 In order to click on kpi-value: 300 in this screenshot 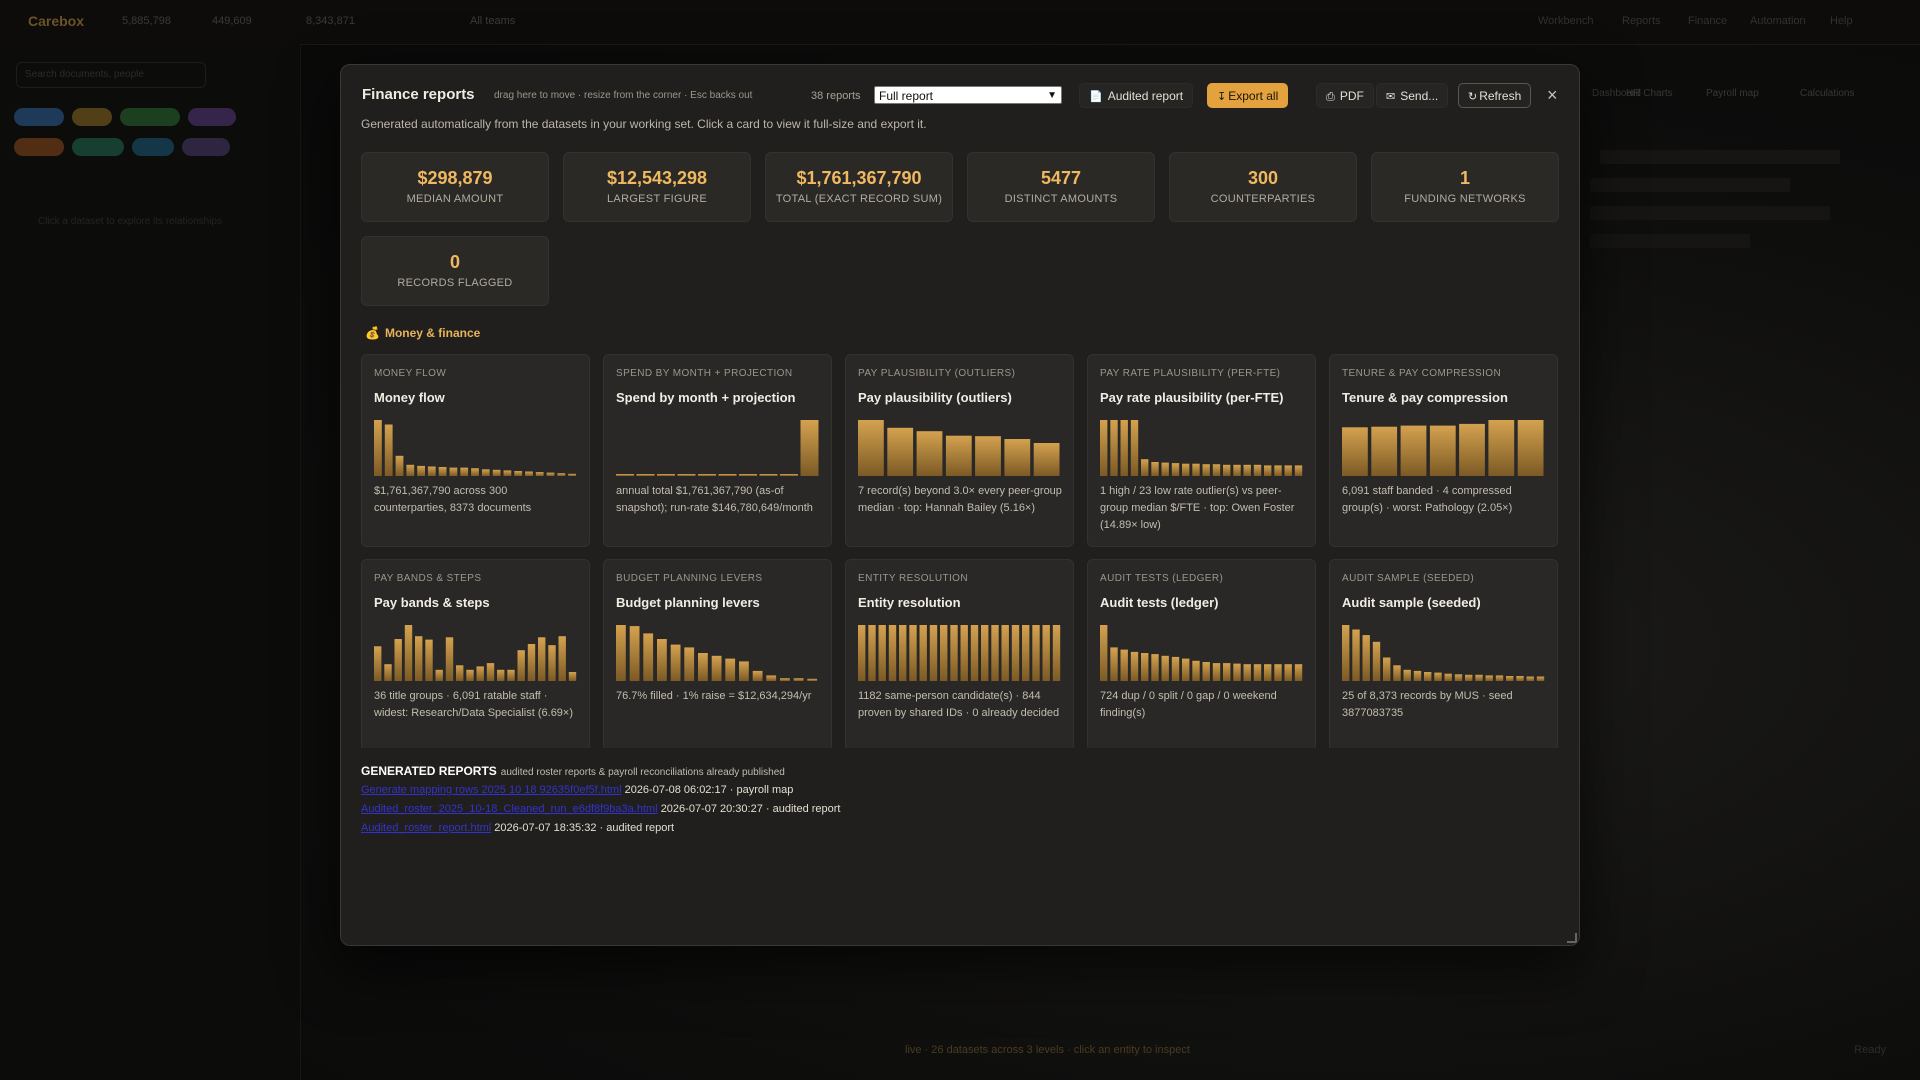, I will do `click(1263, 178)`.